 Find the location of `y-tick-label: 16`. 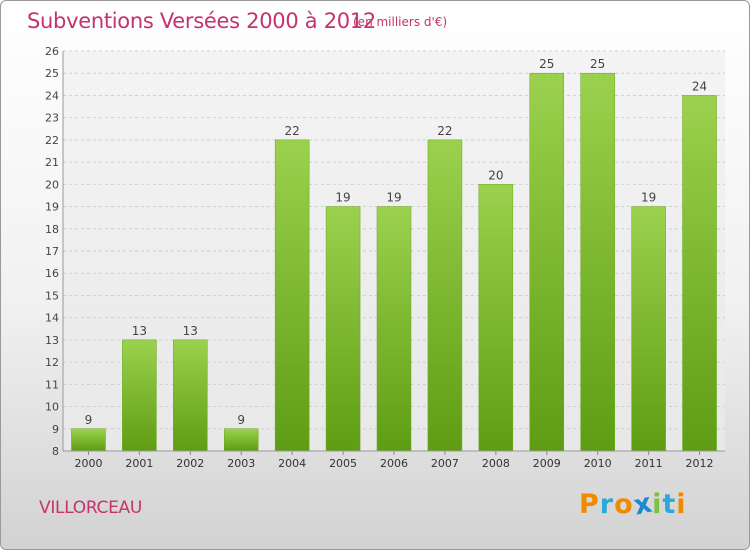

y-tick-label: 16 is located at coordinates (52, 273).